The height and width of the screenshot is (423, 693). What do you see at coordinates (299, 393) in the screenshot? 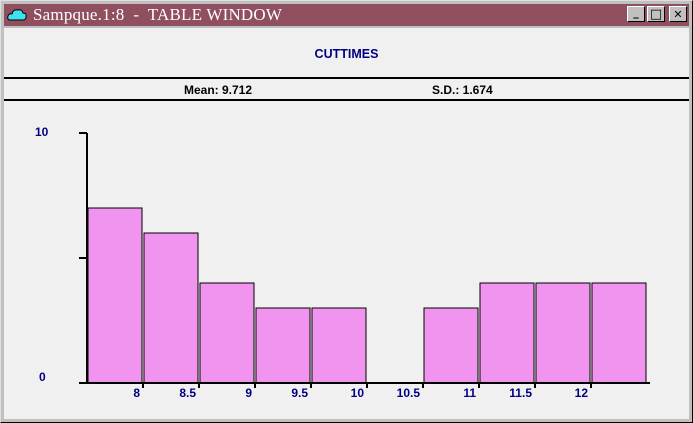
I see `x-tick-label: 9.5` at bounding box center [299, 393].